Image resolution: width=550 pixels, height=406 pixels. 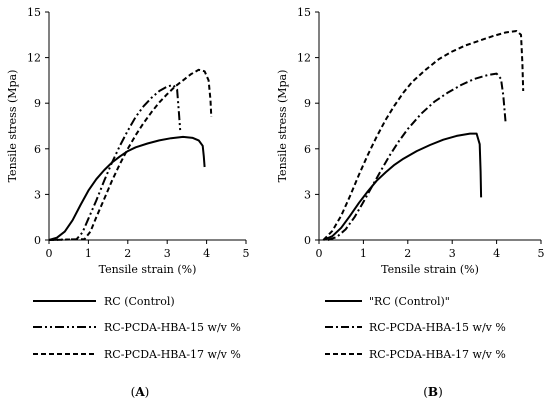 What do you see at coordinates (452, 253) in the screenshot?
I see `x-tick-label-b: 3` at bounding box center [452, 253].